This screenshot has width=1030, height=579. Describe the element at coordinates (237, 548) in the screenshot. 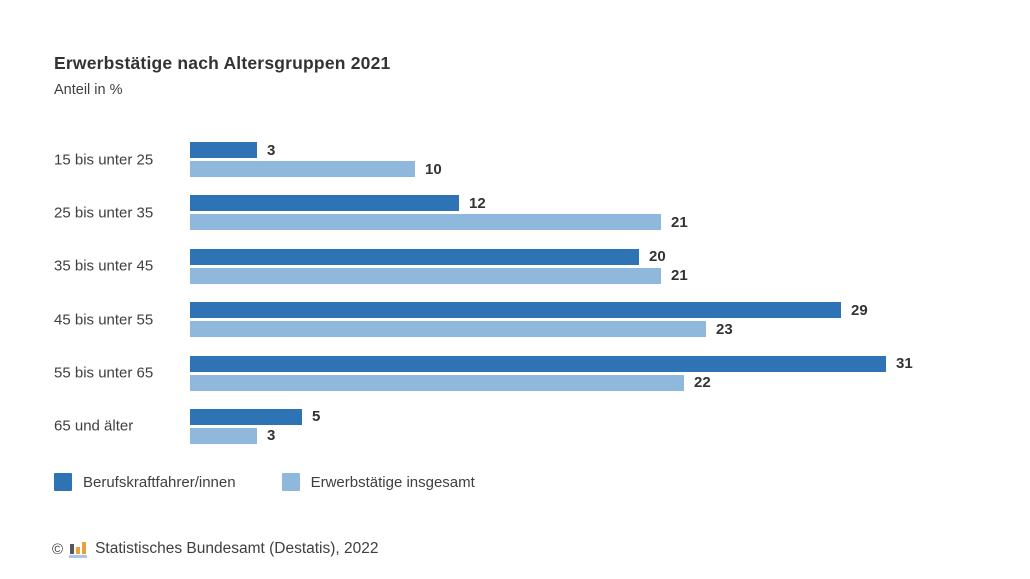

I see `source-text: Statistisches Bundesamt (Destatis), 2022` at that location.